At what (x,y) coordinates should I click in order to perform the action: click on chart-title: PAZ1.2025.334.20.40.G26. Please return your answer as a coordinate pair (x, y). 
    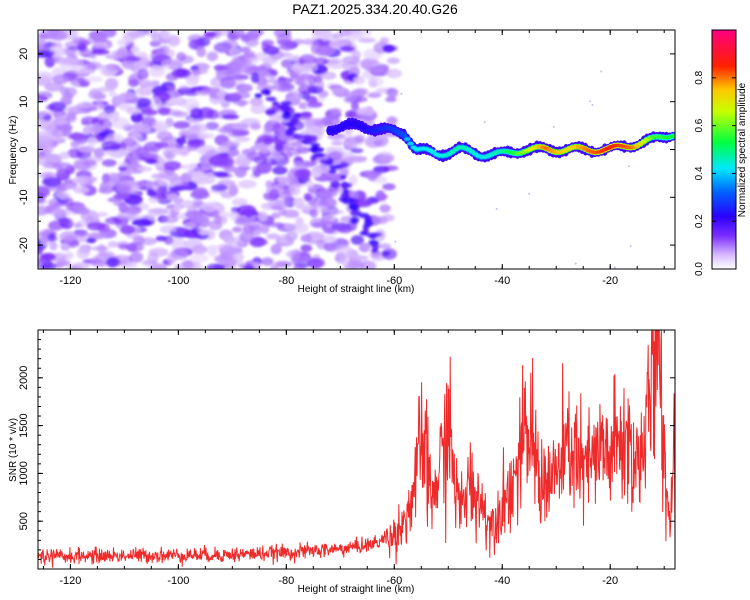
    Looking at the image, I should click on (375, 9).